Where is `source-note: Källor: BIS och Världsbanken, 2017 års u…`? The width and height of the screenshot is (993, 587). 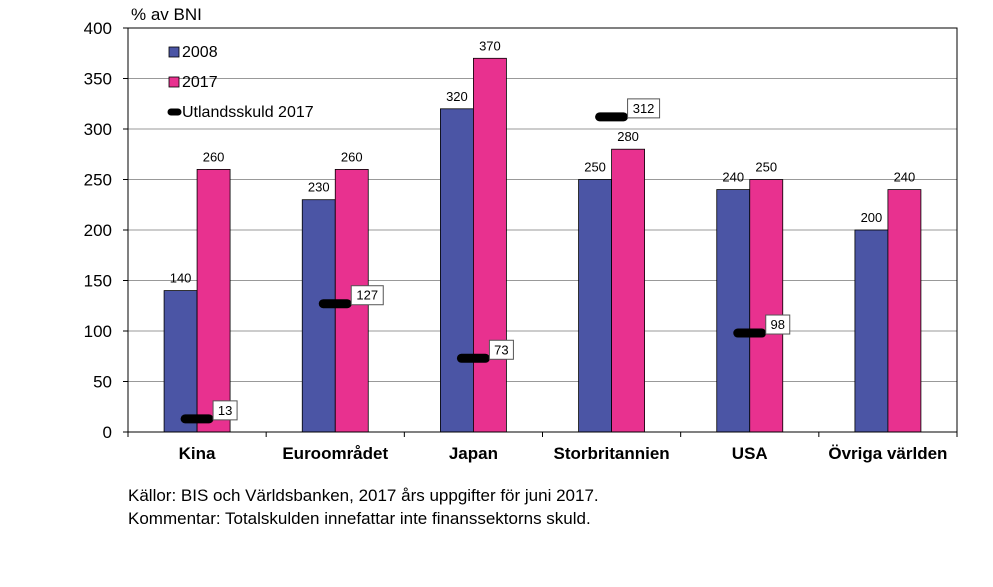 source-note: Källor: BIS och Världsbanken, 2017 års u… is located at coordinates (363, 495).